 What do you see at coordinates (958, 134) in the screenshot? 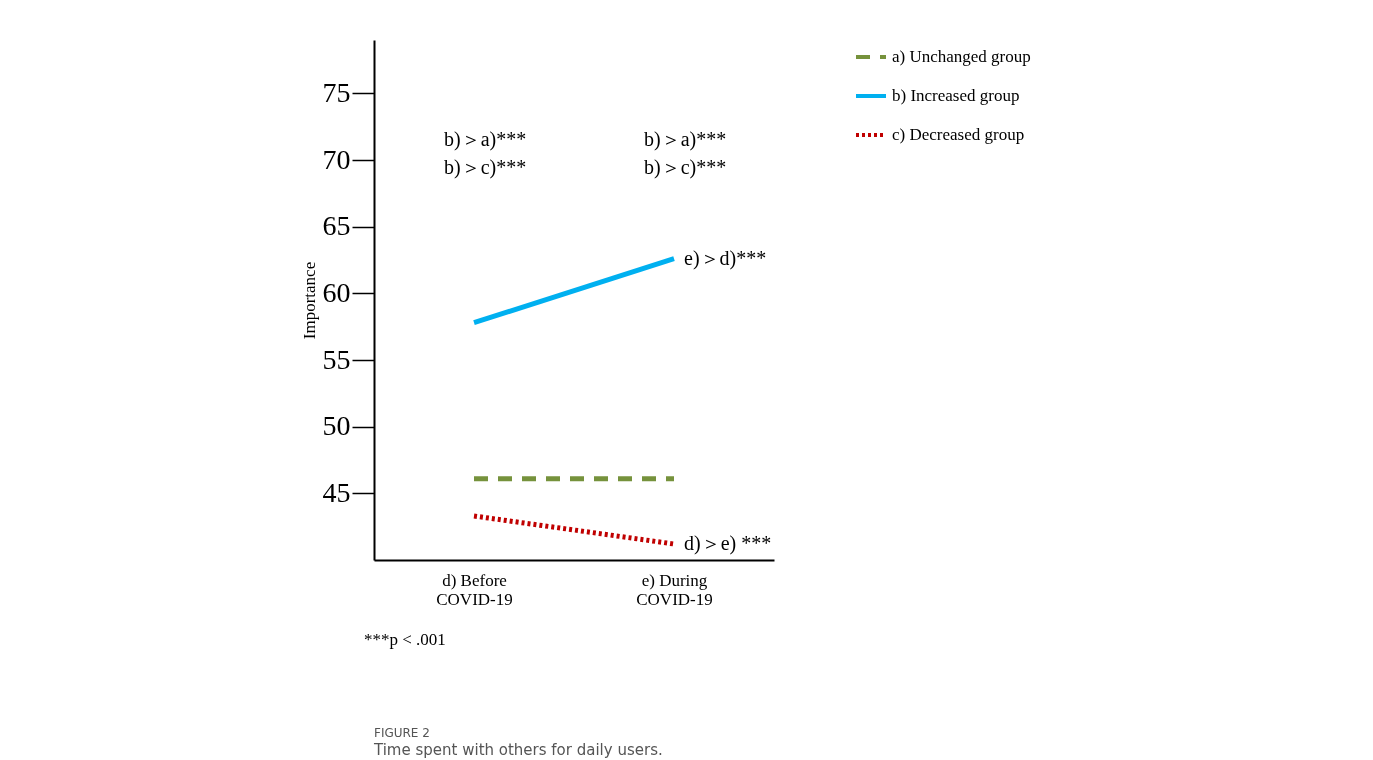
I see `legend-label: c) Decreased group` at bounding box center [958, 134].